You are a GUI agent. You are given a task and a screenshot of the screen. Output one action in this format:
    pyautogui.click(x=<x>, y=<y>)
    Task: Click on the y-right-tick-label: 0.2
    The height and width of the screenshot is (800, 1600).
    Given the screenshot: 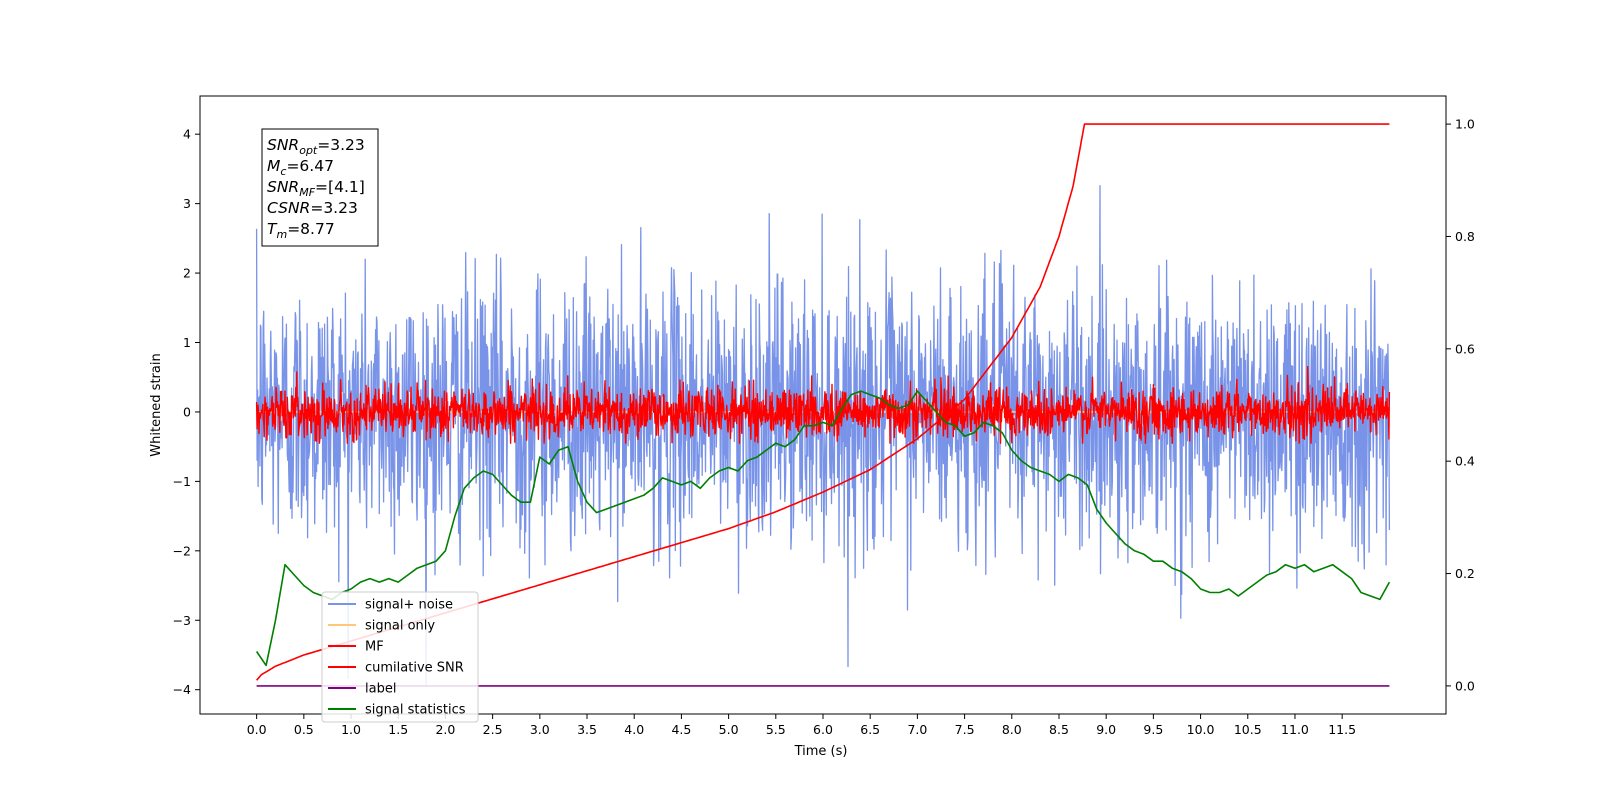 What is the action you would take?
    pyautogui.click(x=1465, y=573)
    